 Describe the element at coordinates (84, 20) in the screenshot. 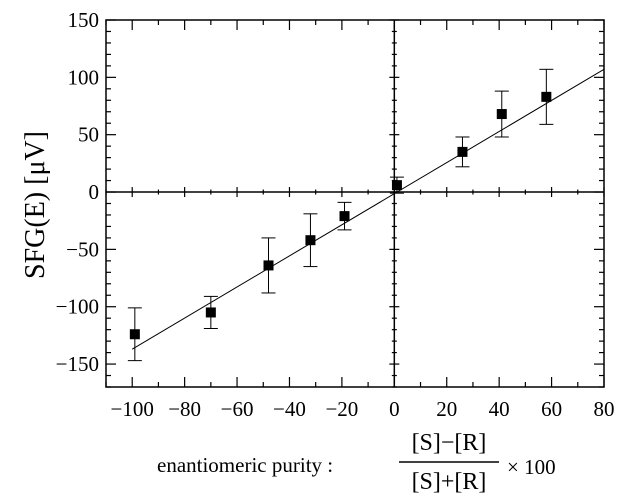

I see `y-tick-label: 150` at that location.